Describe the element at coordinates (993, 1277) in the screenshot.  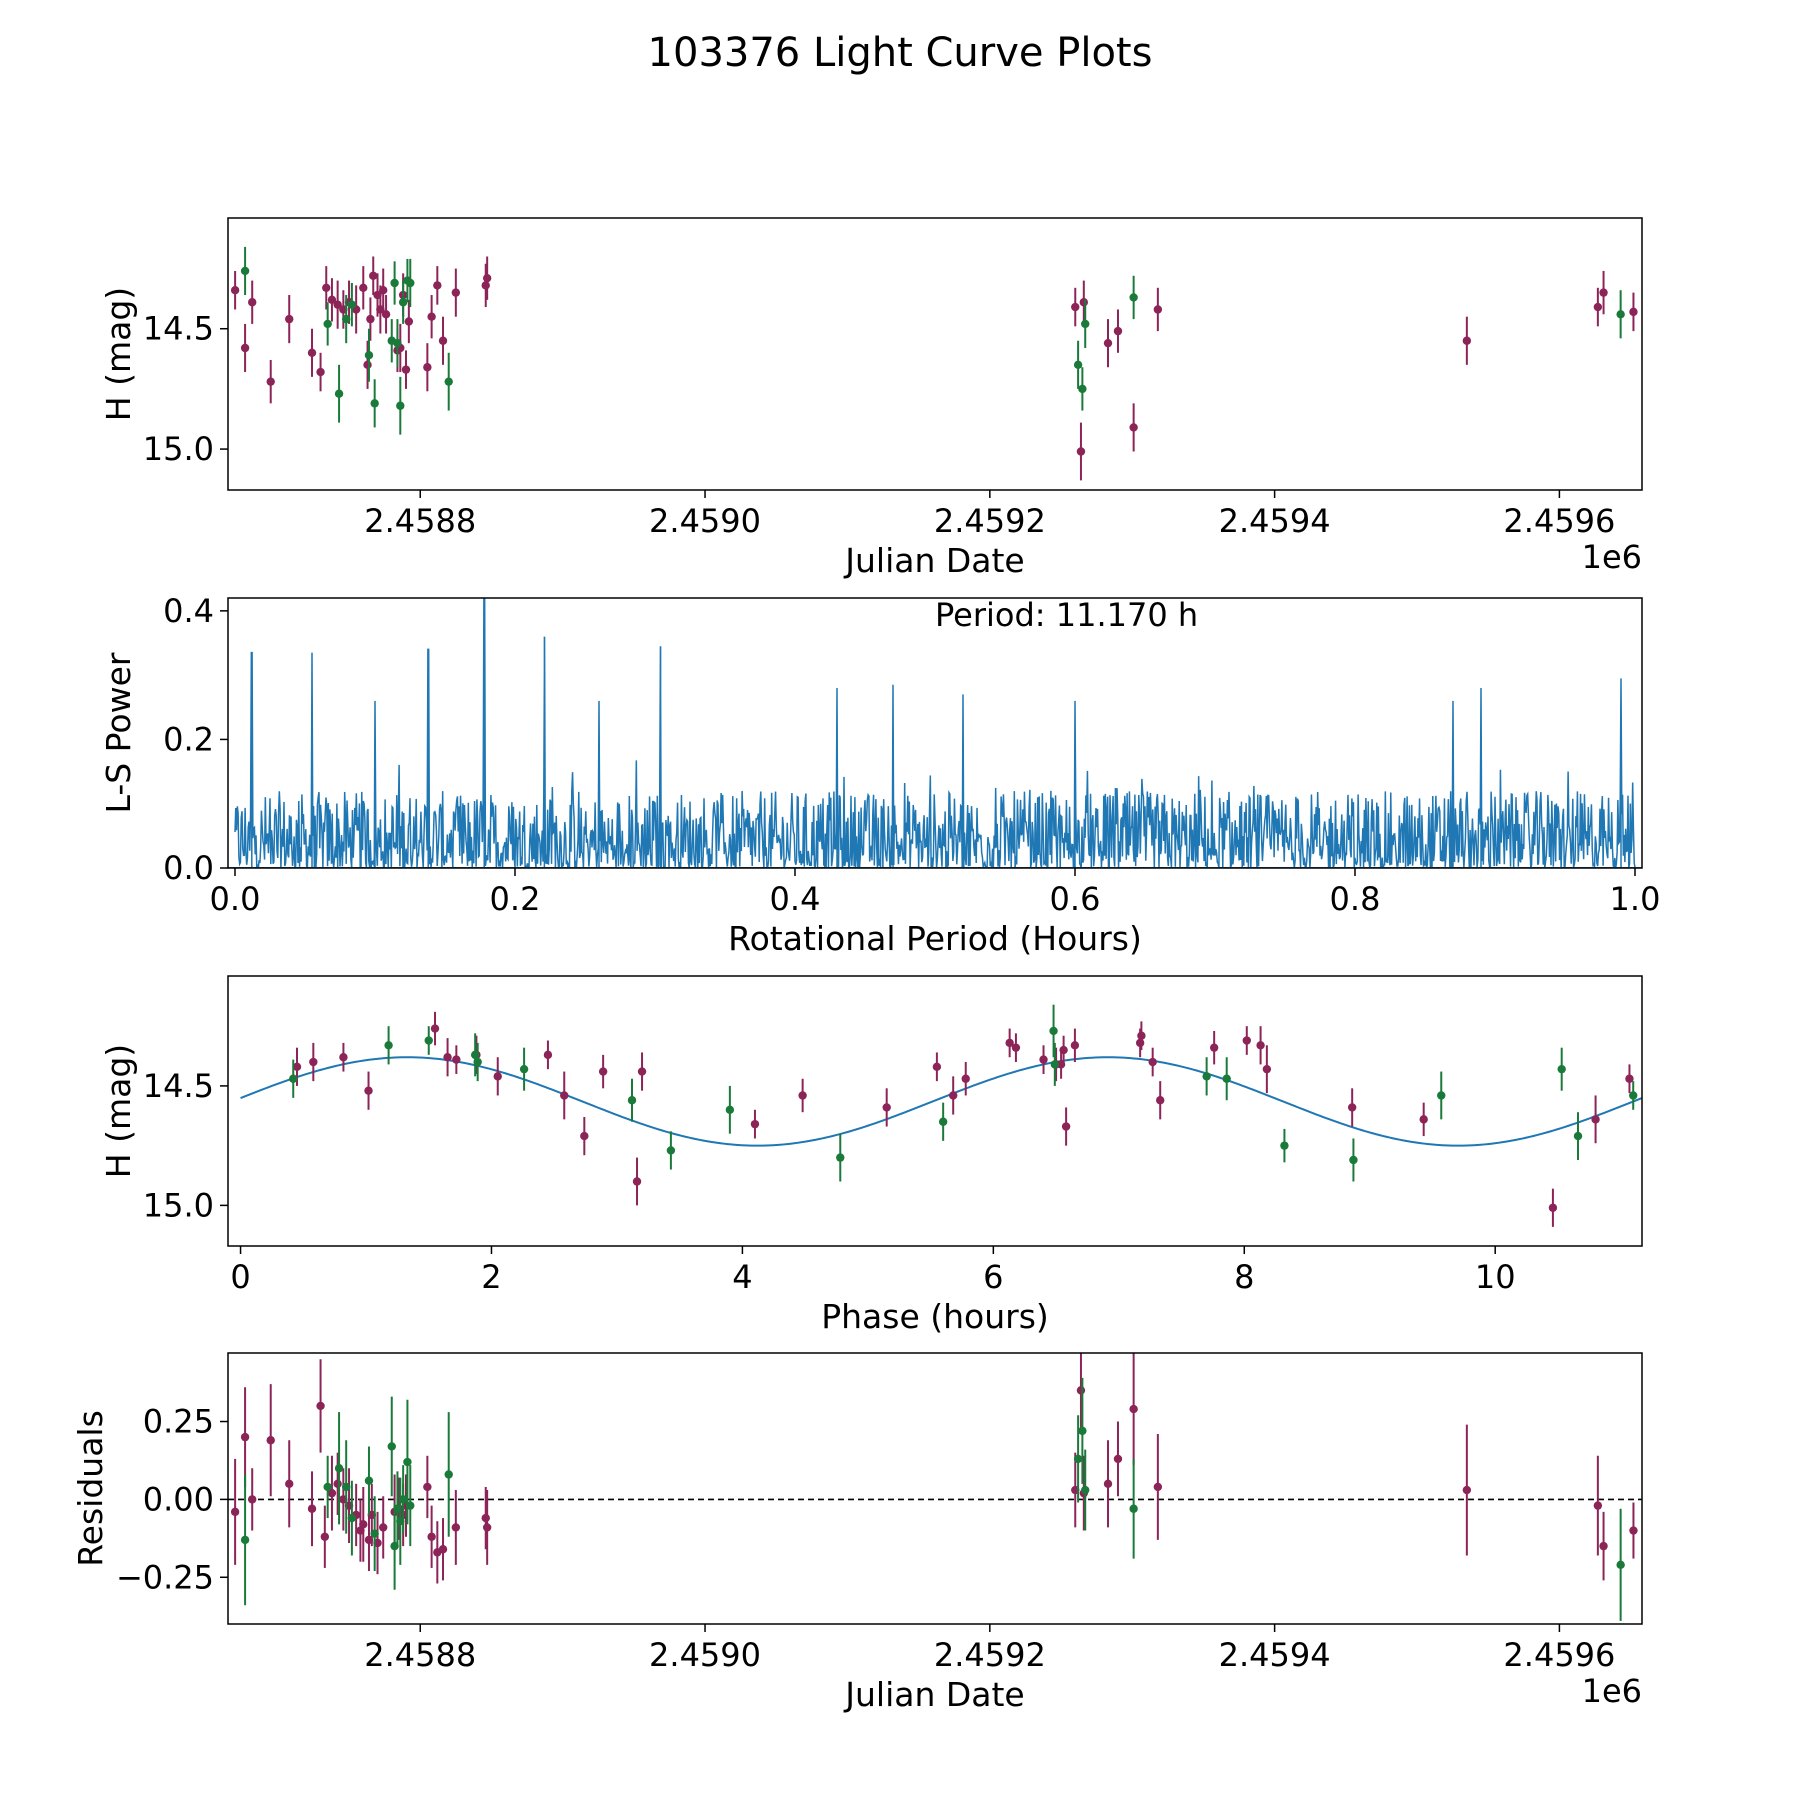
I see `x-tick-label: 6` at that location.